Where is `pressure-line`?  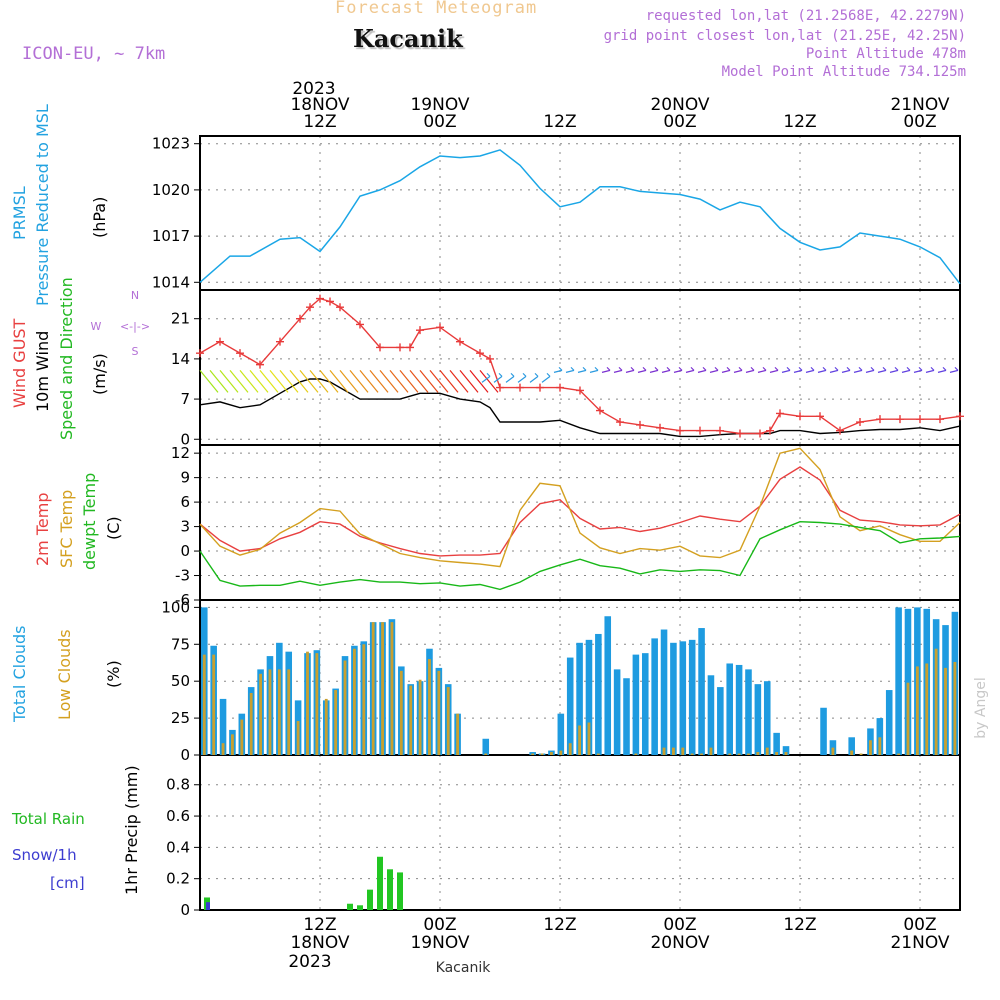 pressure-line is located at coordinates (580, 217).